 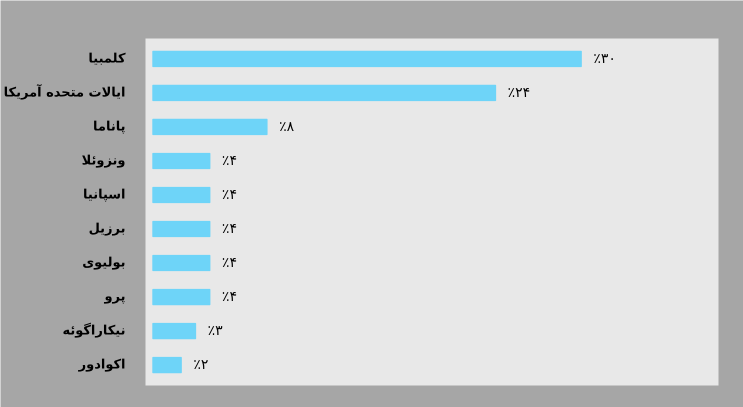 I want to click on y-tick-label: کلمبیا, so click(x=107, y=58).